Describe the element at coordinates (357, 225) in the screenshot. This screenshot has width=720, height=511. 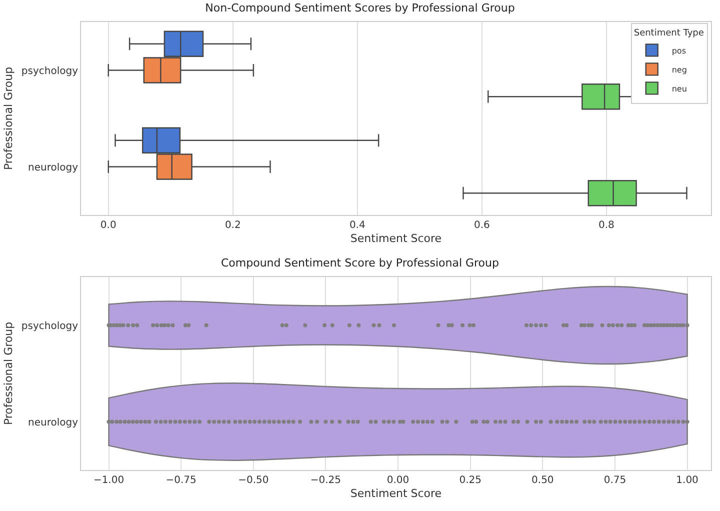
I see `x-tick-label: 0.4` at that location.